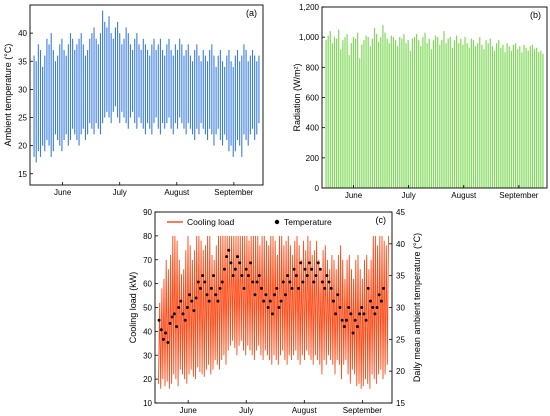  Describe the element at coordinates (22, 118) in the screenshot. I see `y-tick-label: 25` at that location.